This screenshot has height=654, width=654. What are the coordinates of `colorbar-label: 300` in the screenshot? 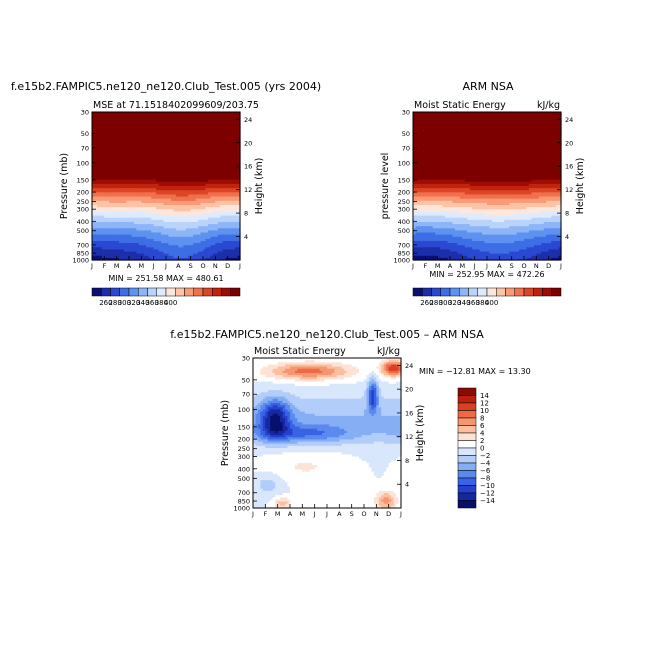 It's located at (124, 303).